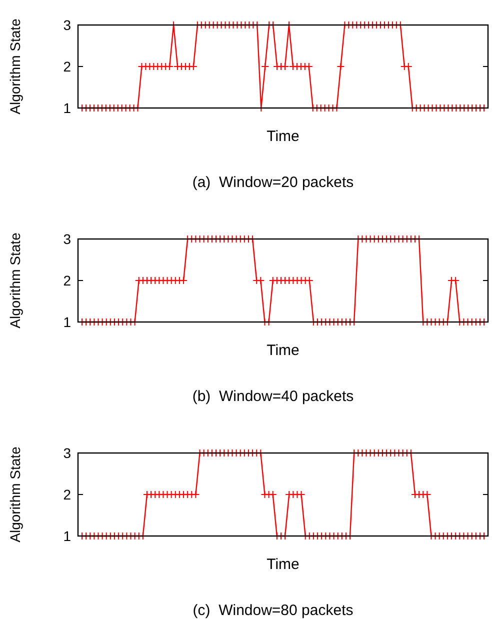  Describe the element at coordinates (273, 182) in the screenshot. I see `text: (a) Window=20 packets` at that location.